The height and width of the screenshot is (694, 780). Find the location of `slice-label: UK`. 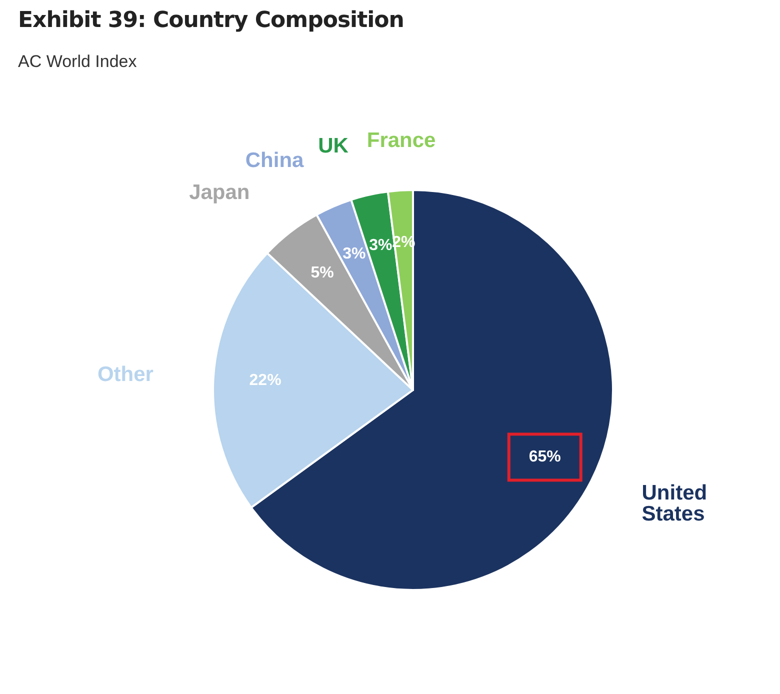

slice-label: UK is located at coordinates (333, 146).